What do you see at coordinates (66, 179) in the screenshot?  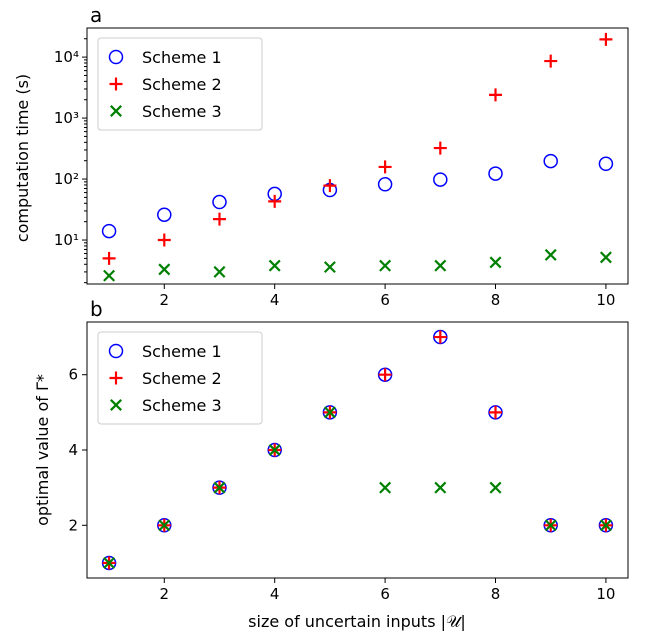 I see `y-tick-label: 10²` at bounding box center [66, 179].